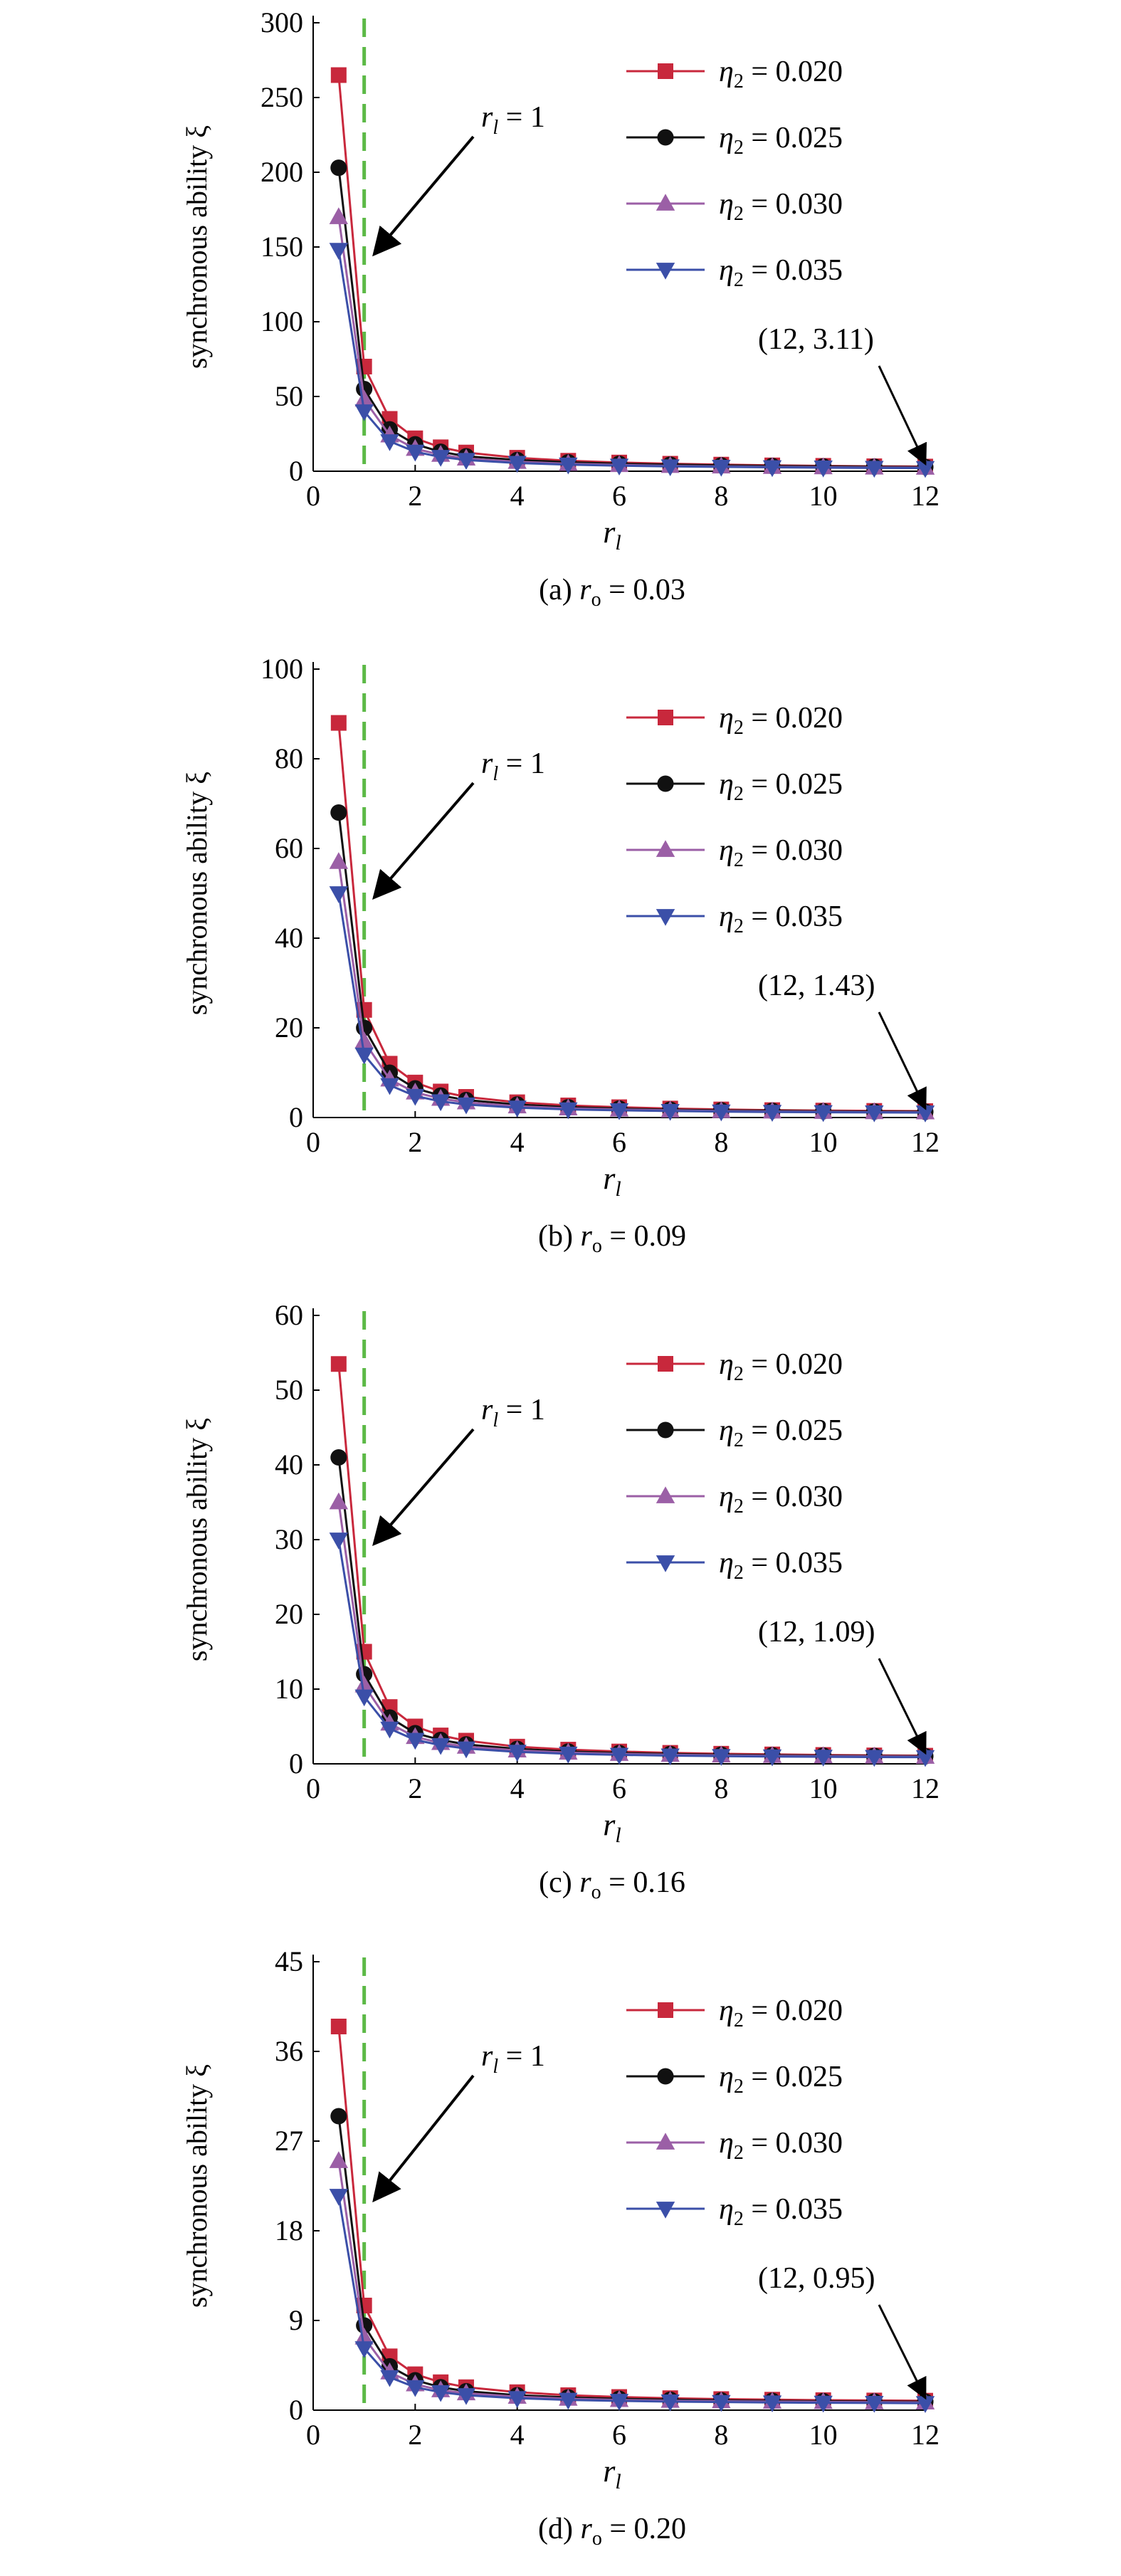  Describe the element at coordinates (289, 2051) in the screenshot. I see `y-tick-label: 36` at that location.